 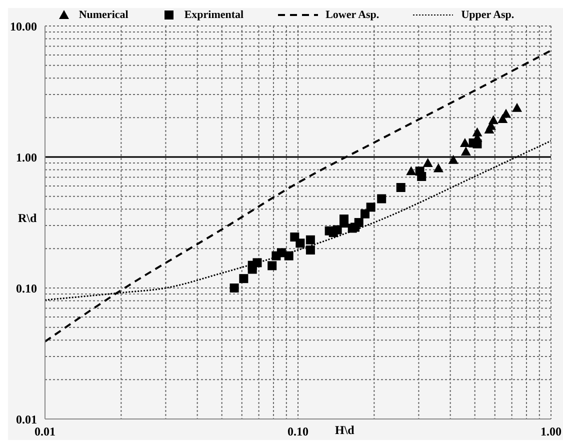 What do you see at coordinates (214, 15) in the screenshot?
I see `legend-label: Exprimental` at bounding box center [214, 15].